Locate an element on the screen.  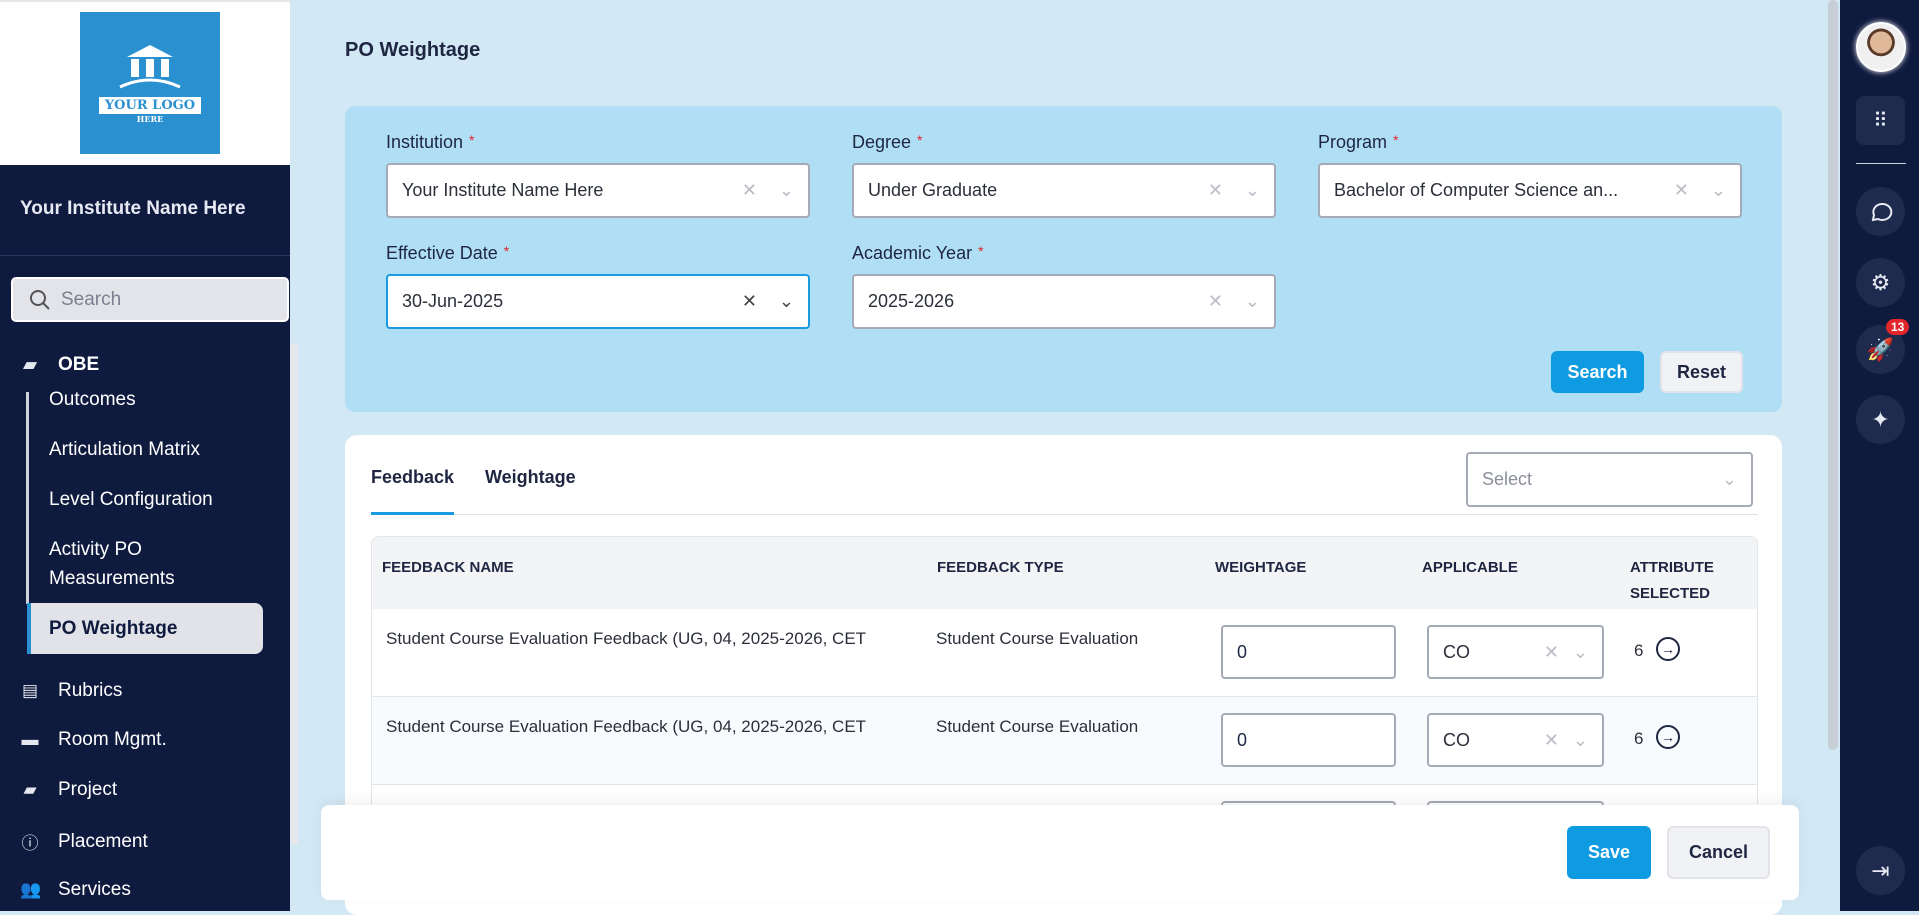
sidebar-item-articulation-matrix: Articulation Matrix is located at coordinates (124, 449).